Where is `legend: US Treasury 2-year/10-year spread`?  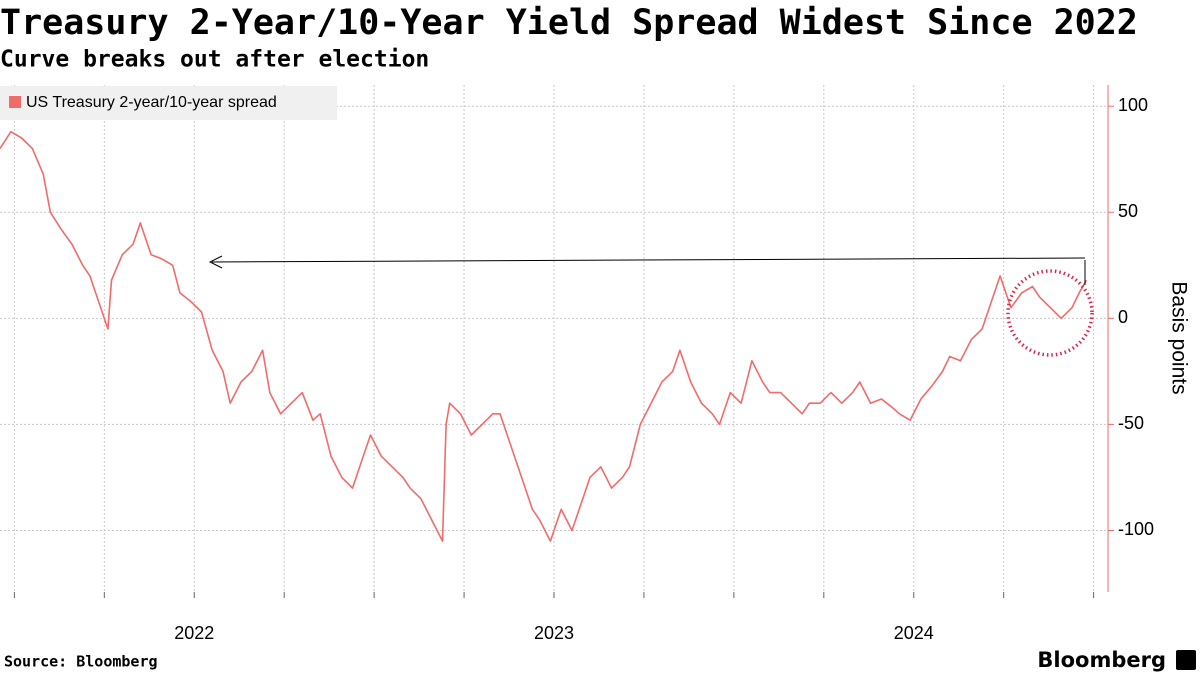 legend: US Treasury 2-year/10-year spread is located at coordinates (168, 103).